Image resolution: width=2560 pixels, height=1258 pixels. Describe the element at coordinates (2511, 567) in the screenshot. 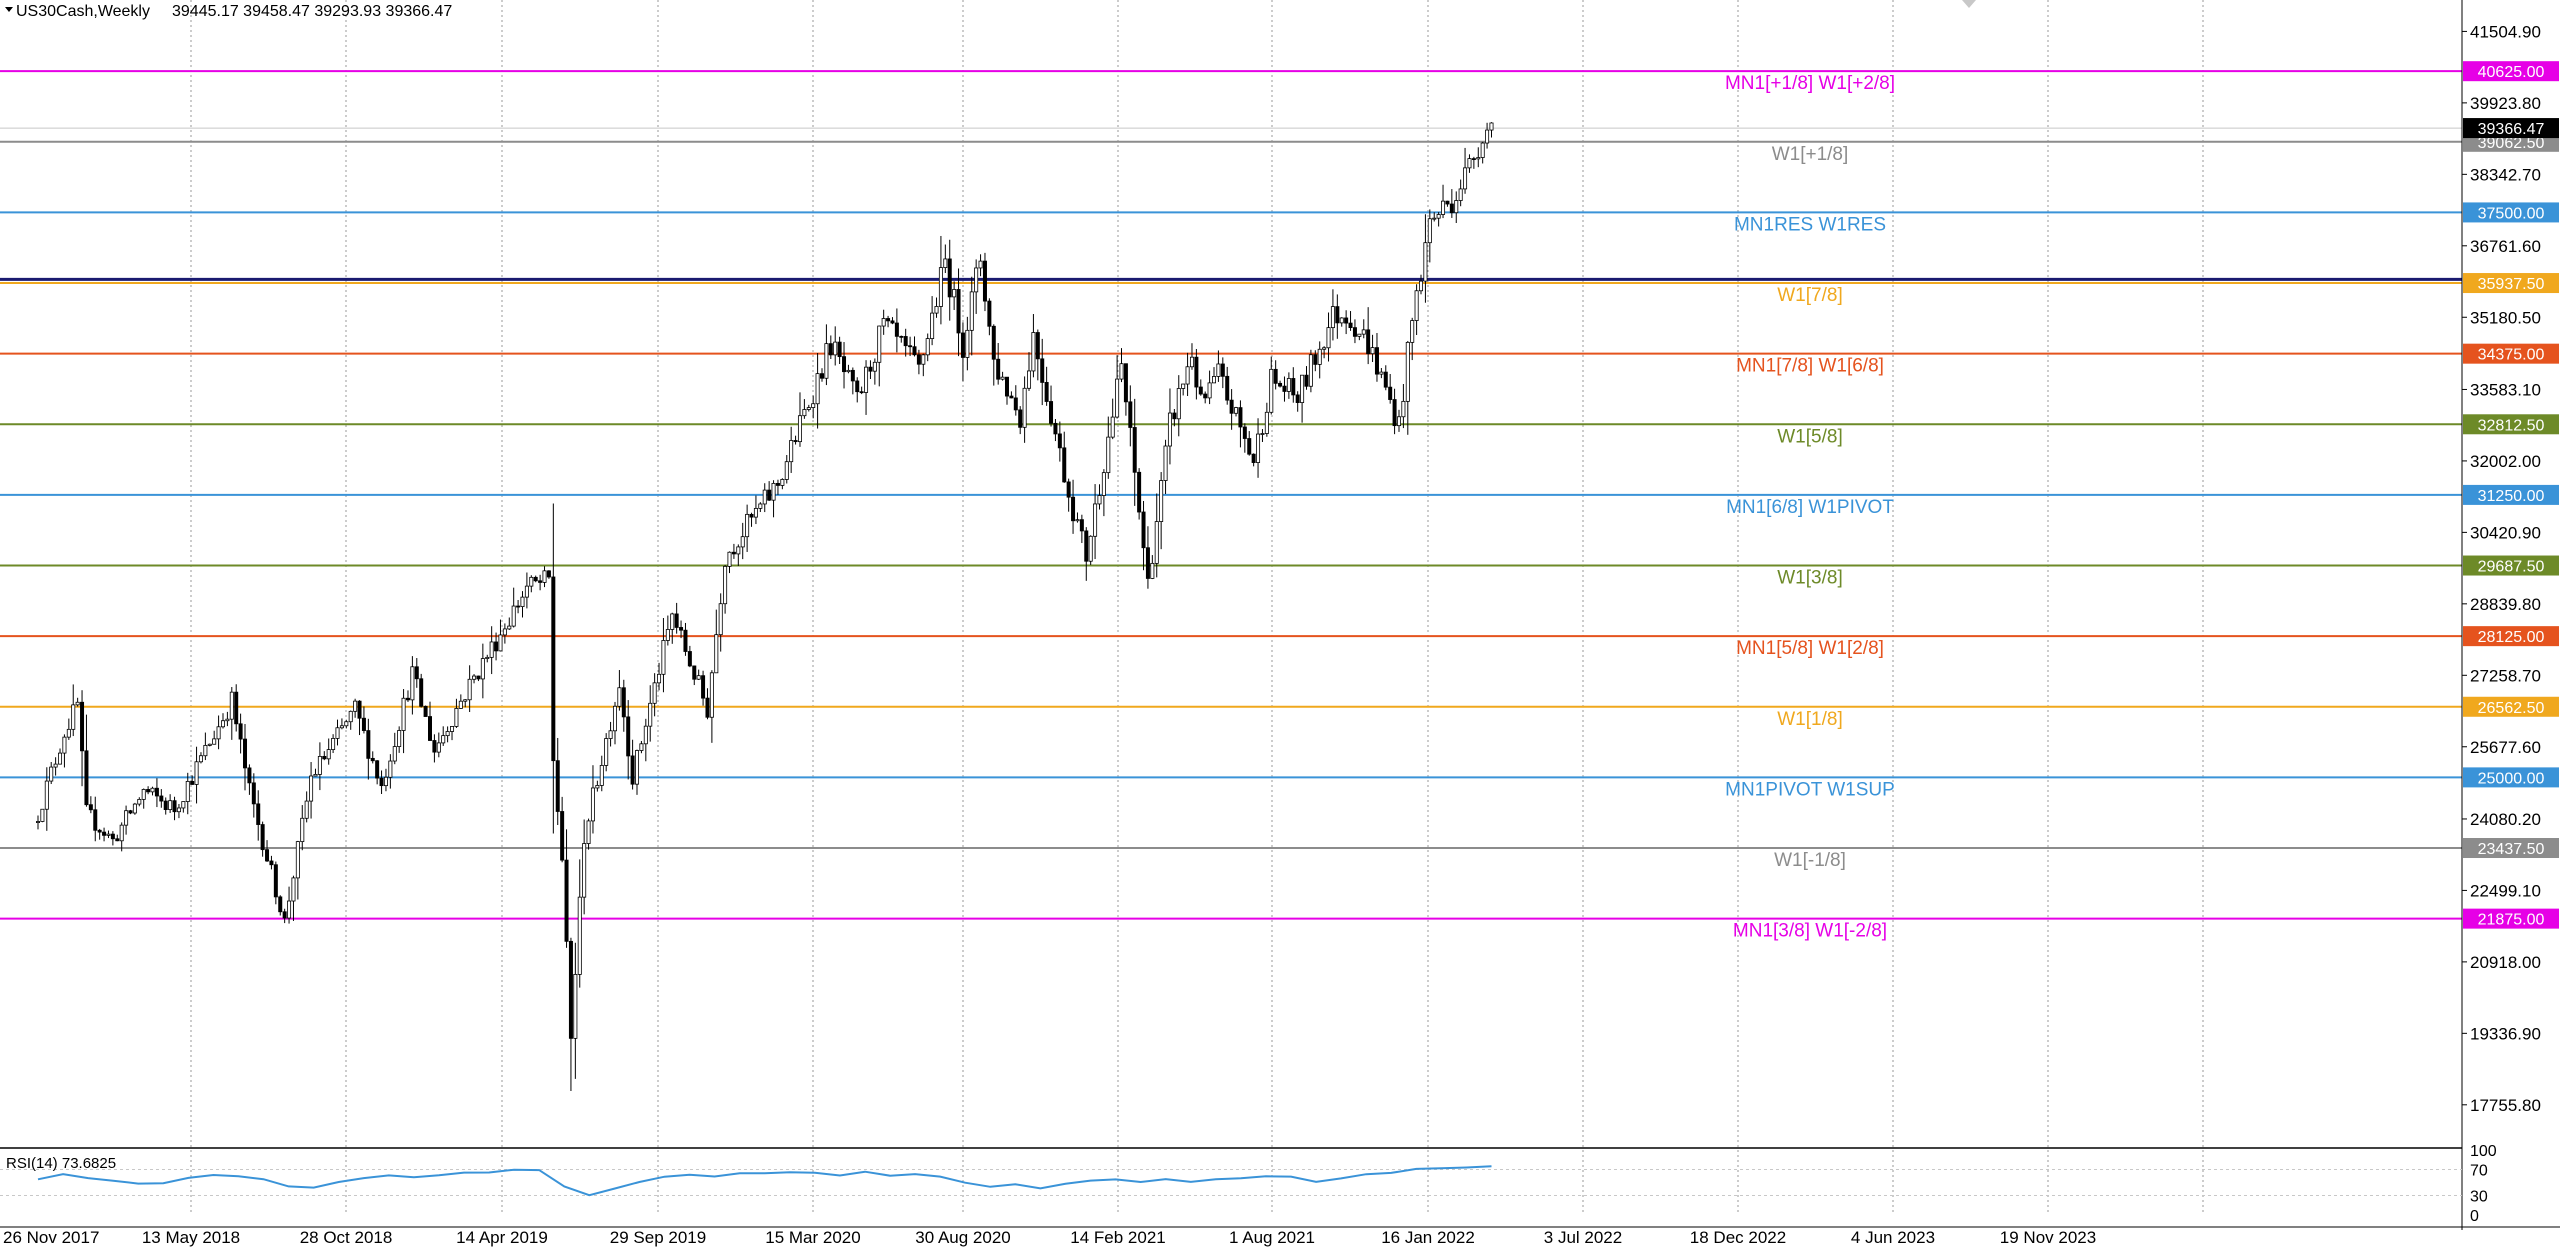

I see `level-price-text: 29687.50` at that location.